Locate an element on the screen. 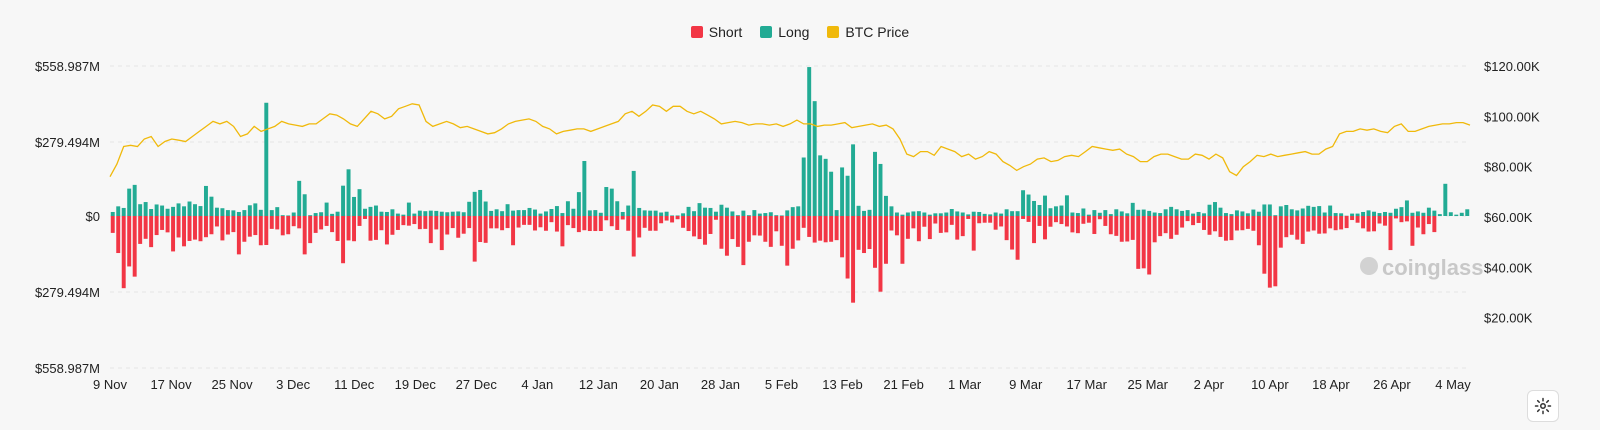 Image resolution: width=1600 pixels, height=430 pixels. settings-button is located at coordinates (1543, 406).